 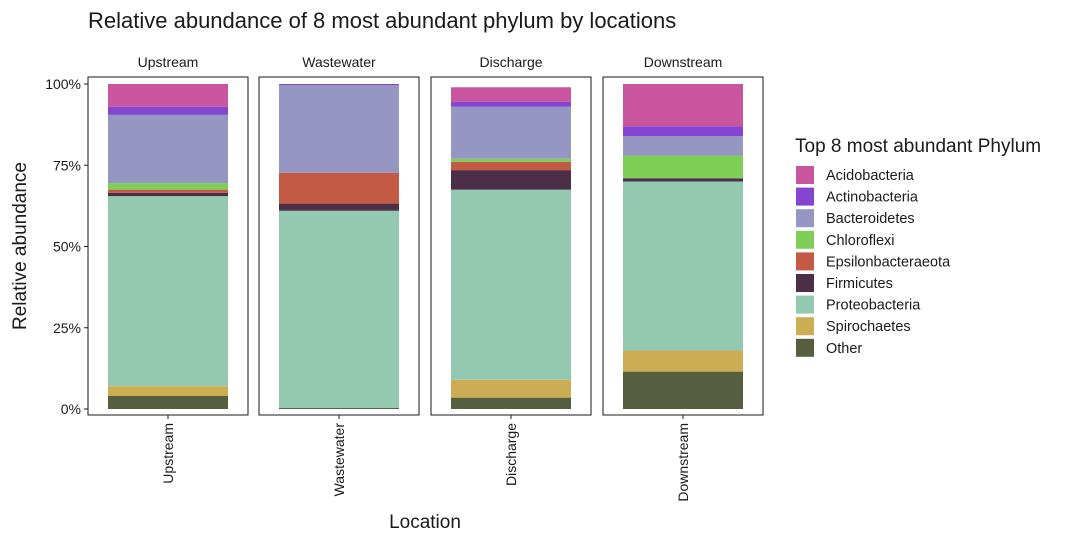 What do you see at coordinates (168, 62) in the screenshot?
I see `facet-label-upstream: Upstream` at bounding box center [168, 62].